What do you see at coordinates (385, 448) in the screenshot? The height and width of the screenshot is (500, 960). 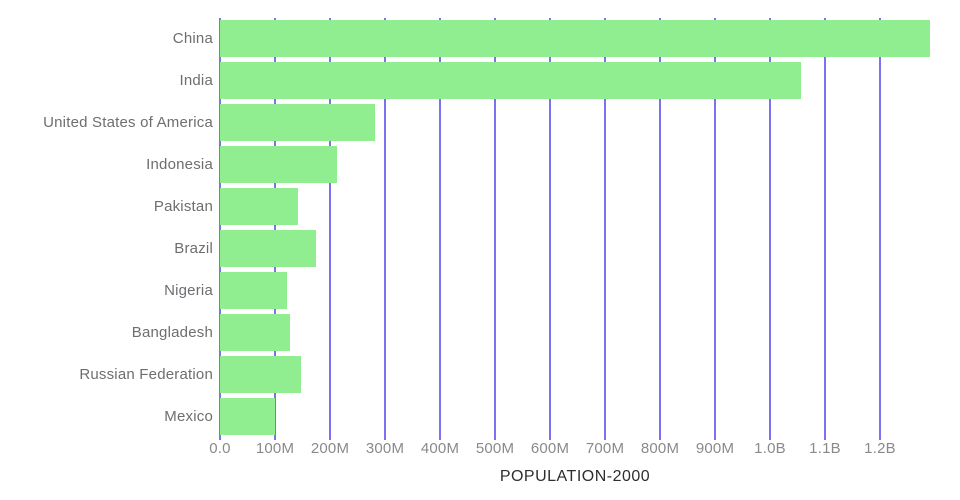 I see `x-tick-label-300M: 300M` at bounding box center [385, 448].